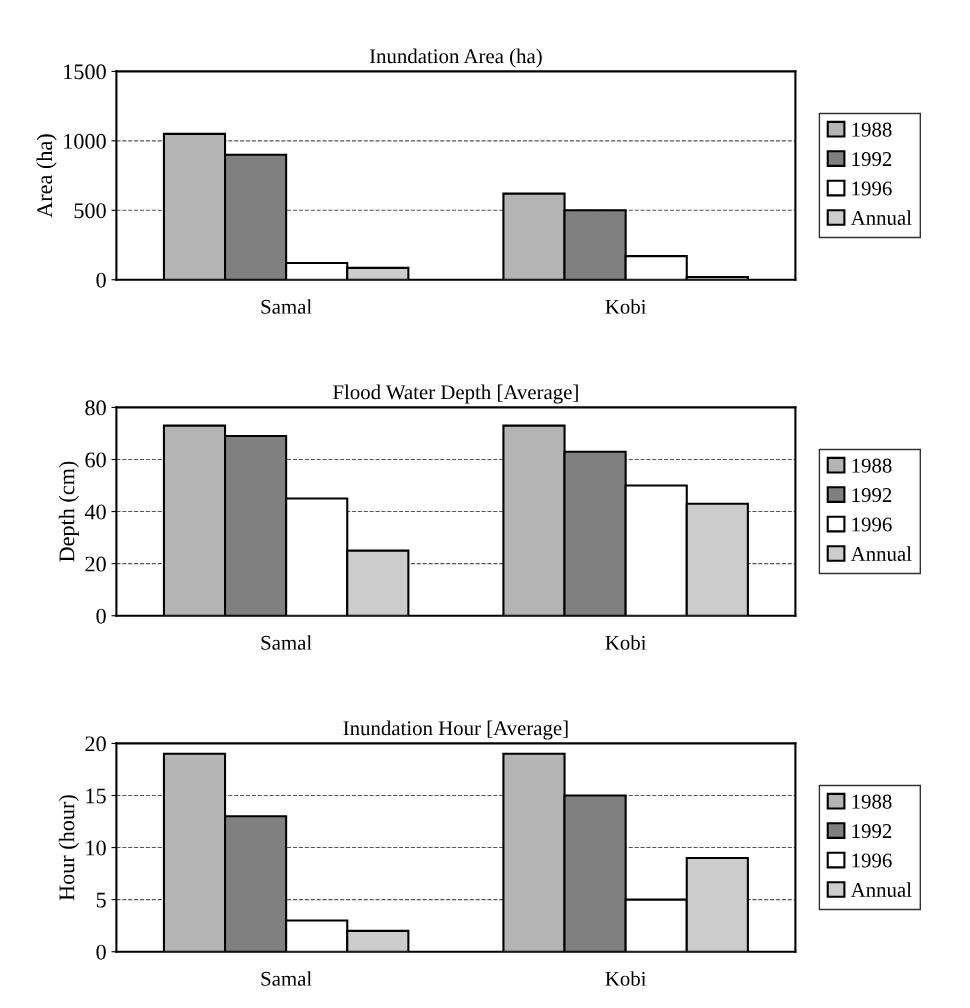 The height and width of the screenshot is (1008, 970). What do you see at coordinates (101, 900) in the screenshot?
I see `y-tick-label: 5` at bounding box center [101, 900].